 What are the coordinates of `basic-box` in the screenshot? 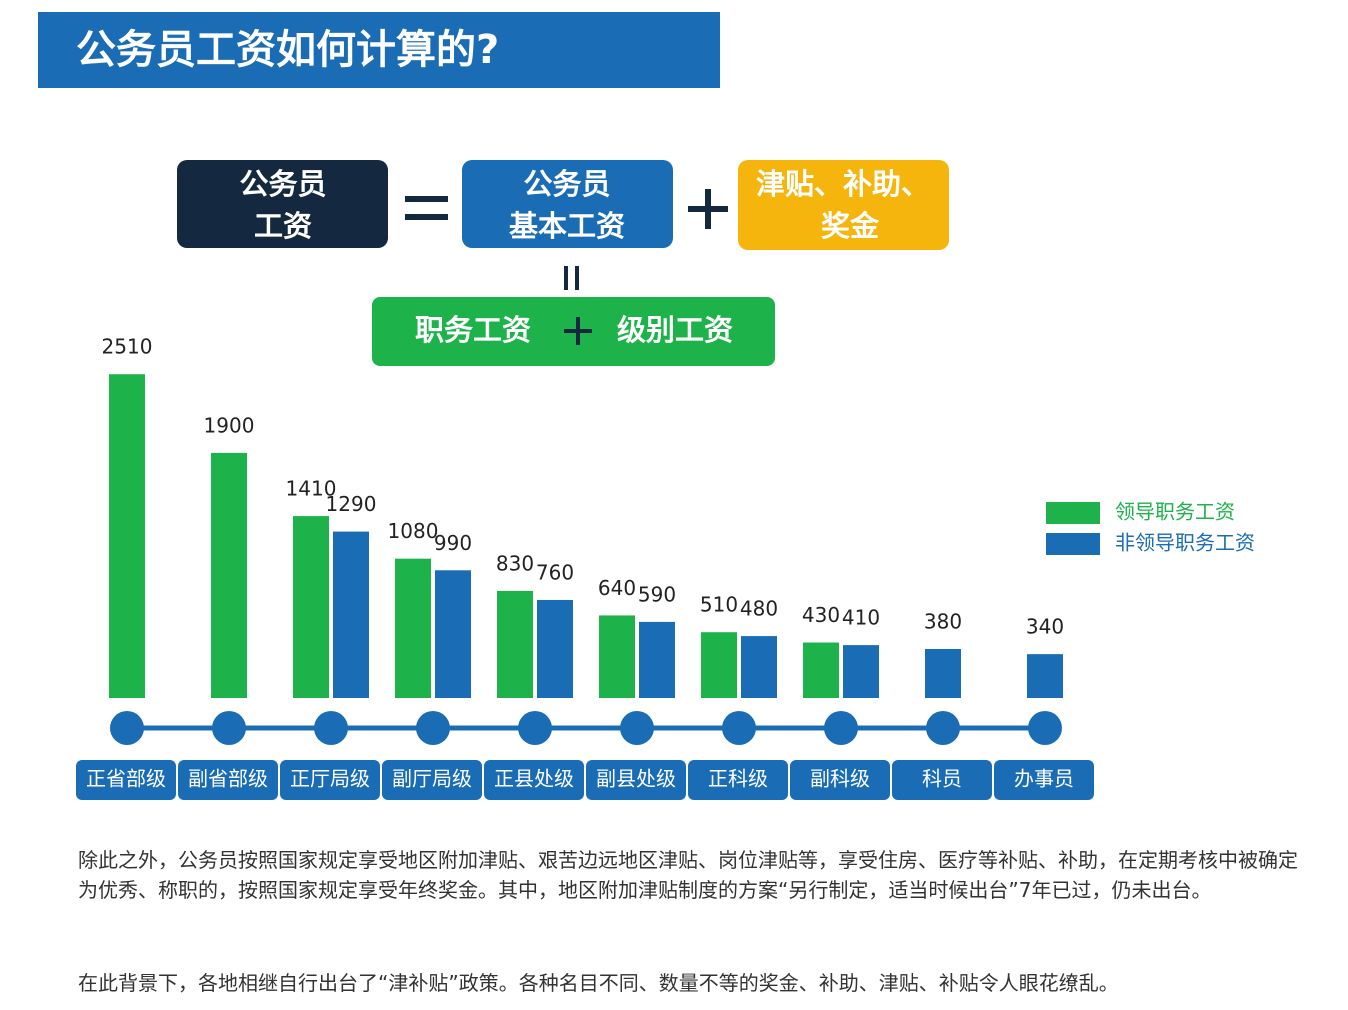 It's located at (567, 204).